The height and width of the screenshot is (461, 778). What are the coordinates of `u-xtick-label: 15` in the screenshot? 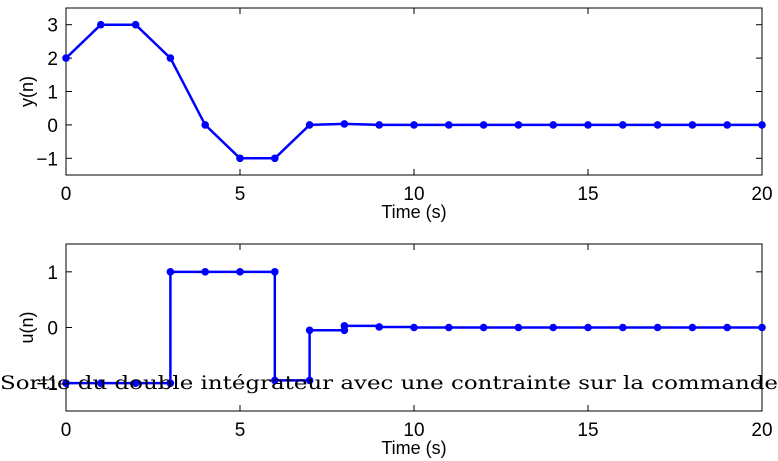 It's located at (587, 430).